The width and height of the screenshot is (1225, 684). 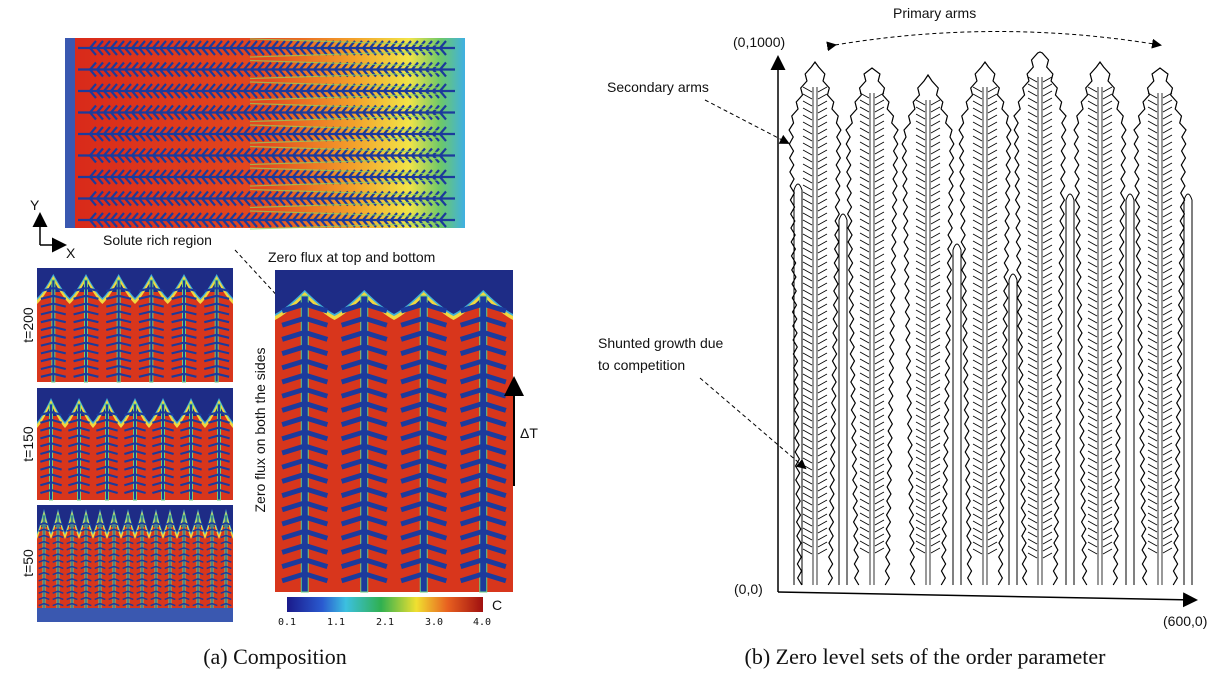 What do you see at coordinates (70, 133) in the screenshot?
I see `left-strip` at bounding box center [70, 133].